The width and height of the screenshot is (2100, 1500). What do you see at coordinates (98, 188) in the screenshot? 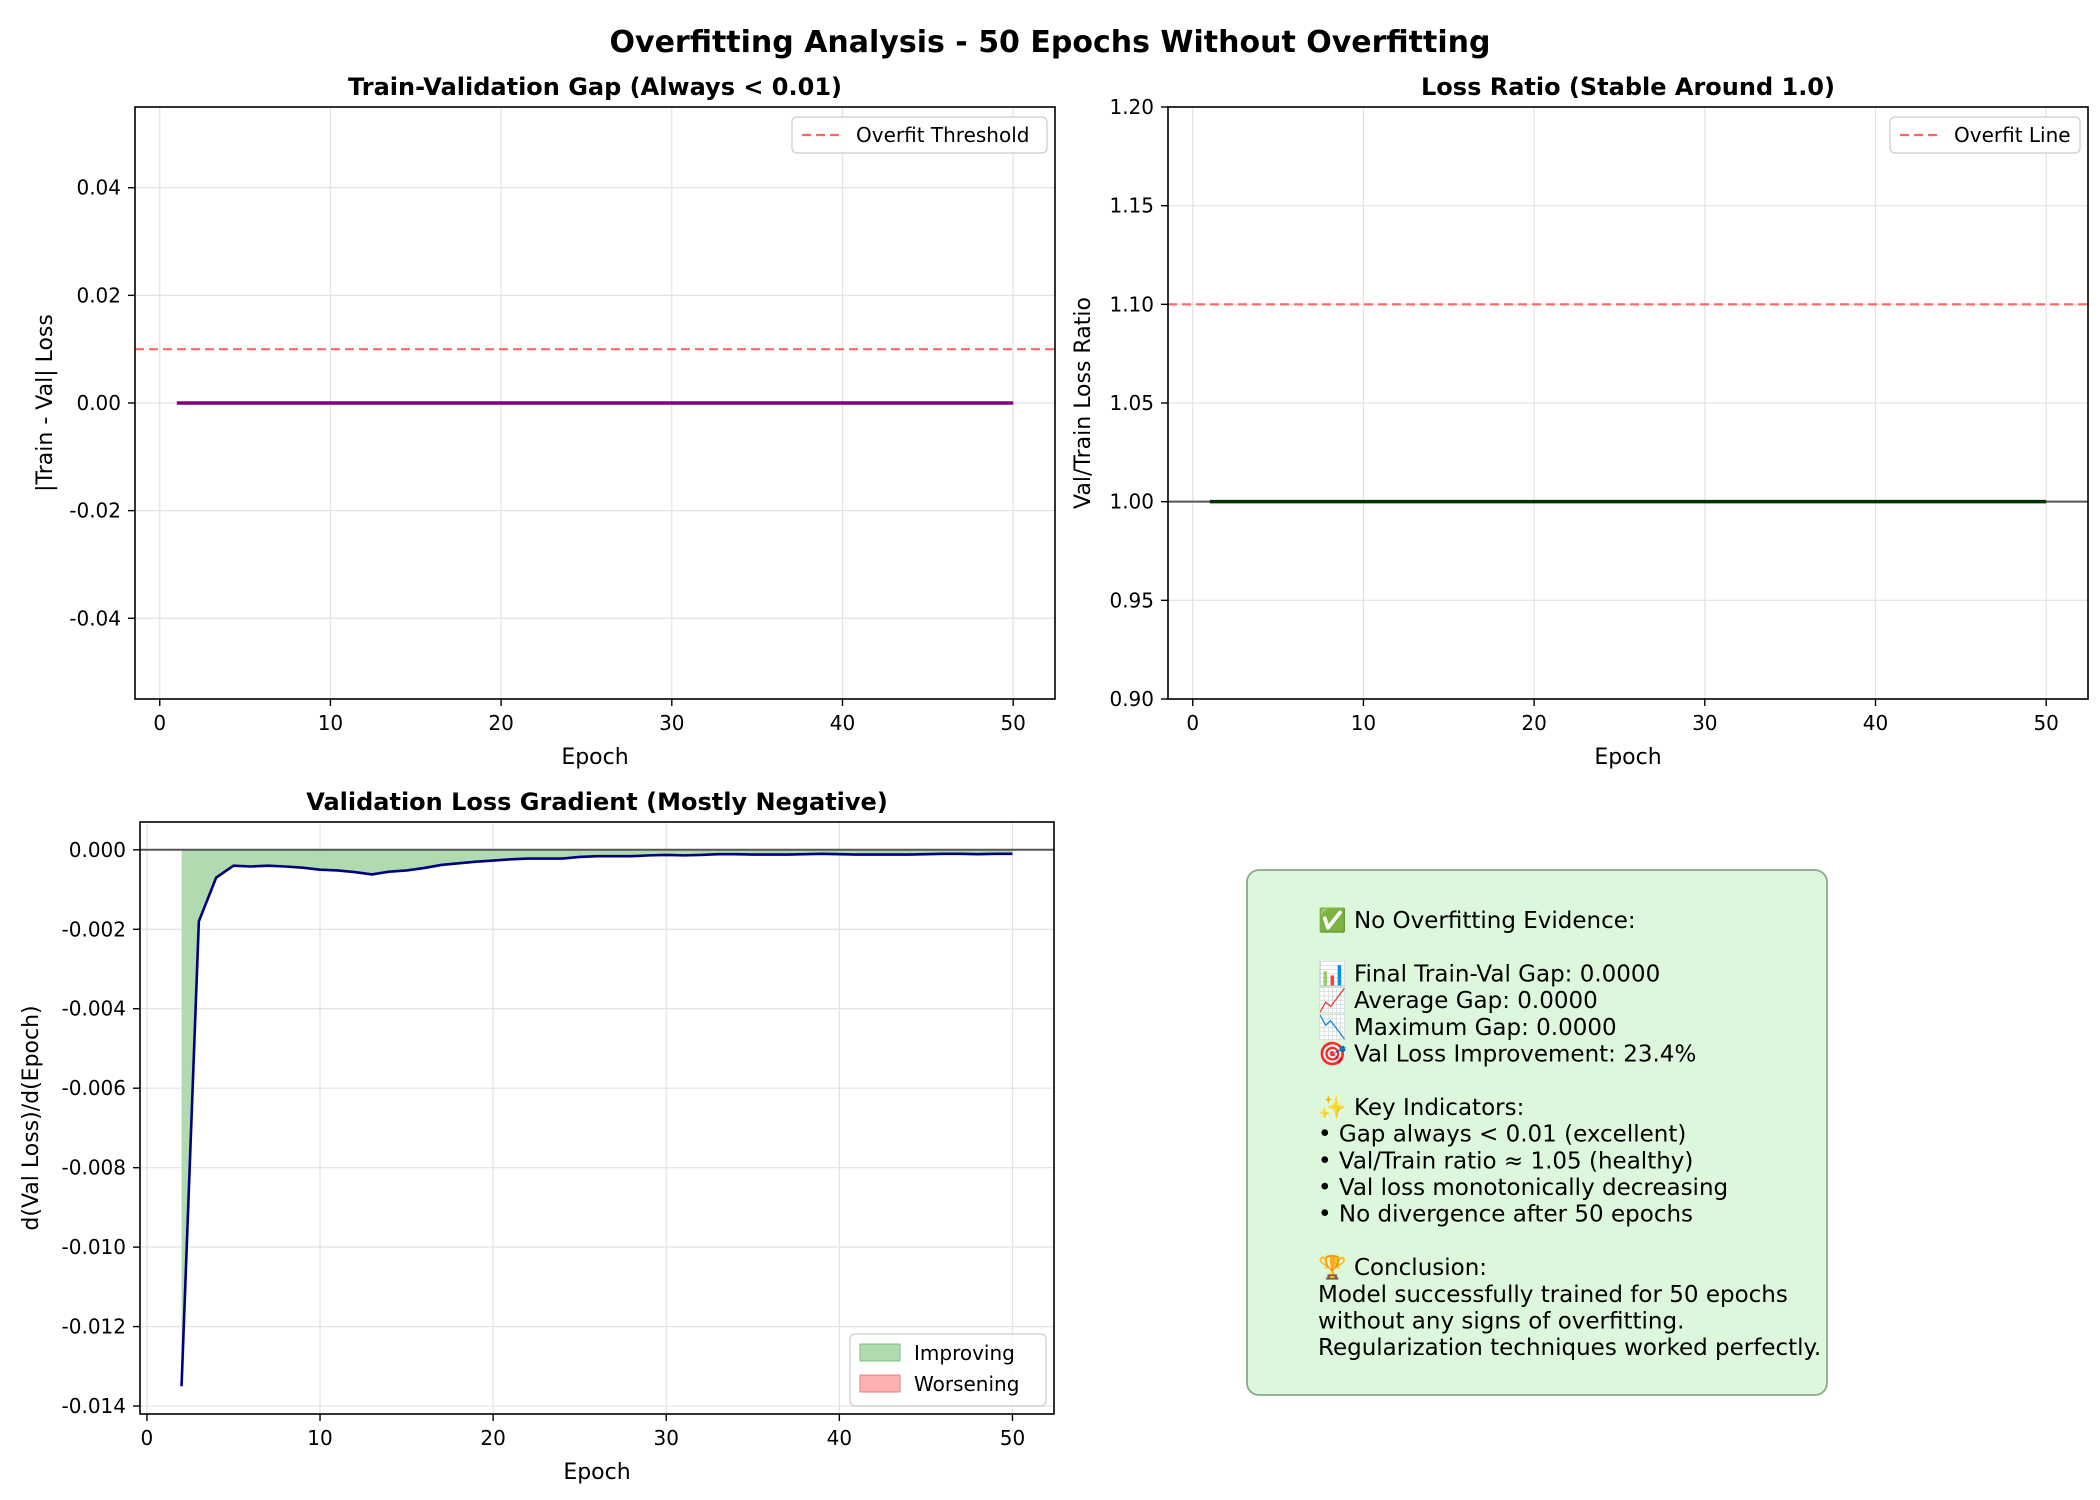
I see `y-tick-label: 0.04` at bounding box center [98, 188].